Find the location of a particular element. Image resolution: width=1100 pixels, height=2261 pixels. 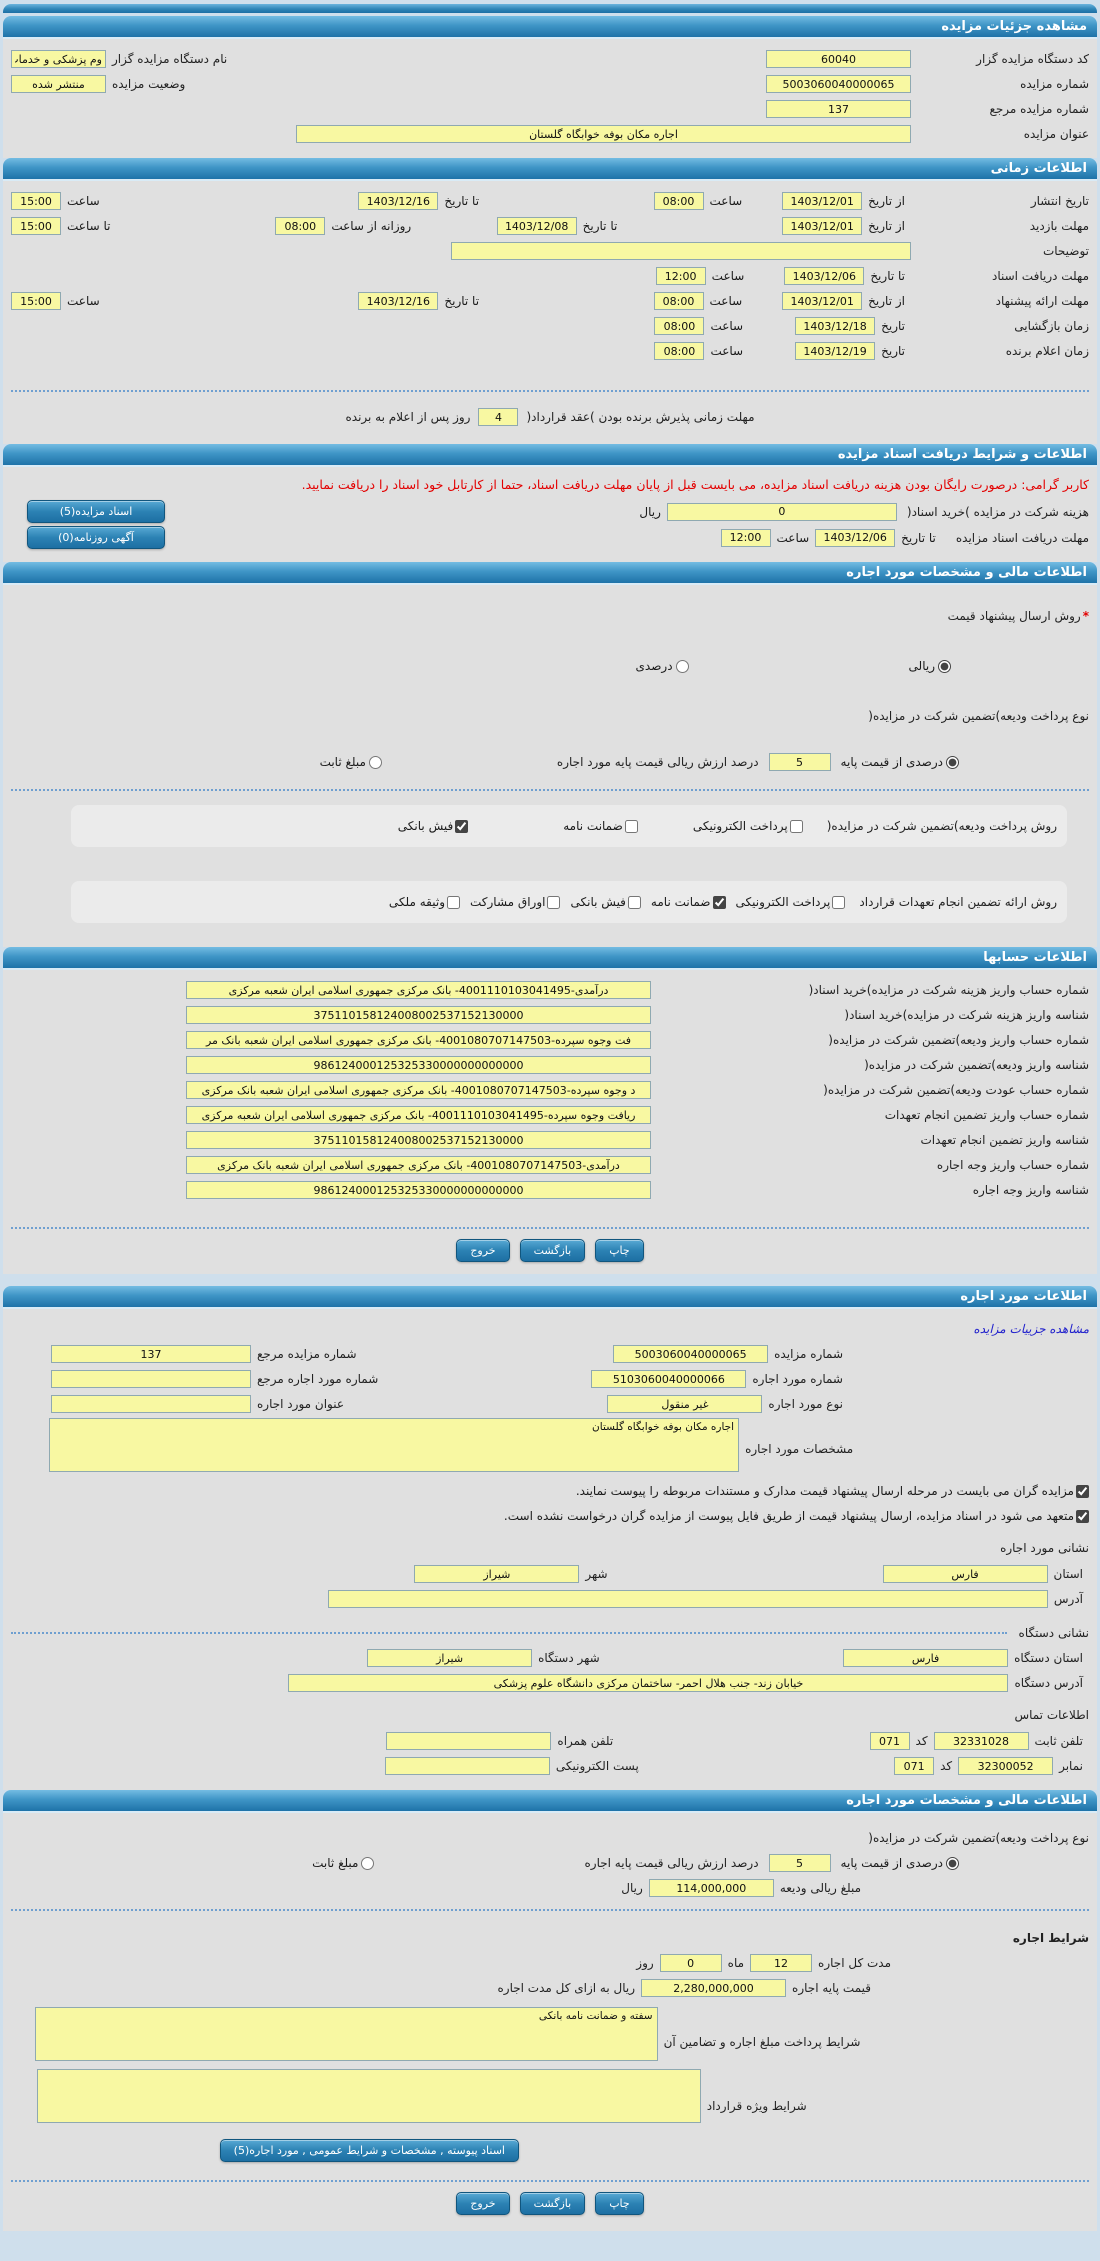

no-file-request-checkbox is located at coordinates (1082, 1516).